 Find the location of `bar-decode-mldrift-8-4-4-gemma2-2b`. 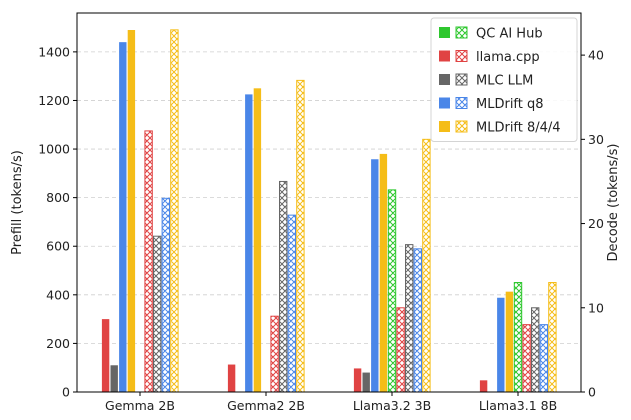

bar-decode-mldrift-8-4-4-gemma2-2b is located at coordinates (300, 236).